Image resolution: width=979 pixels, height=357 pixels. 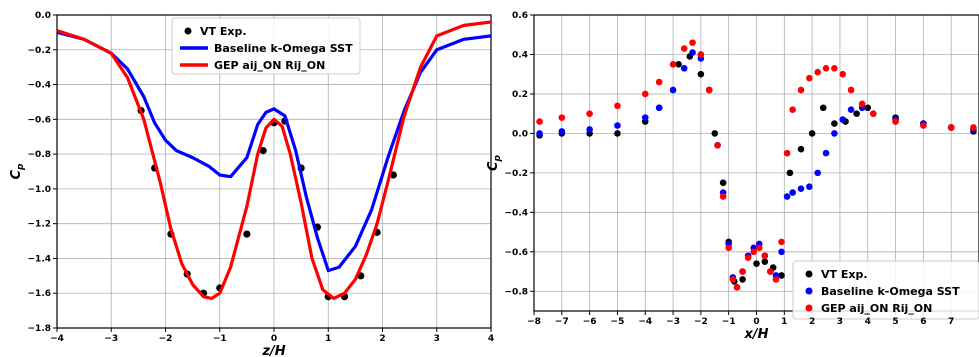 I want to click on y-tick-label: −1.0, so click(x=39, y=190).